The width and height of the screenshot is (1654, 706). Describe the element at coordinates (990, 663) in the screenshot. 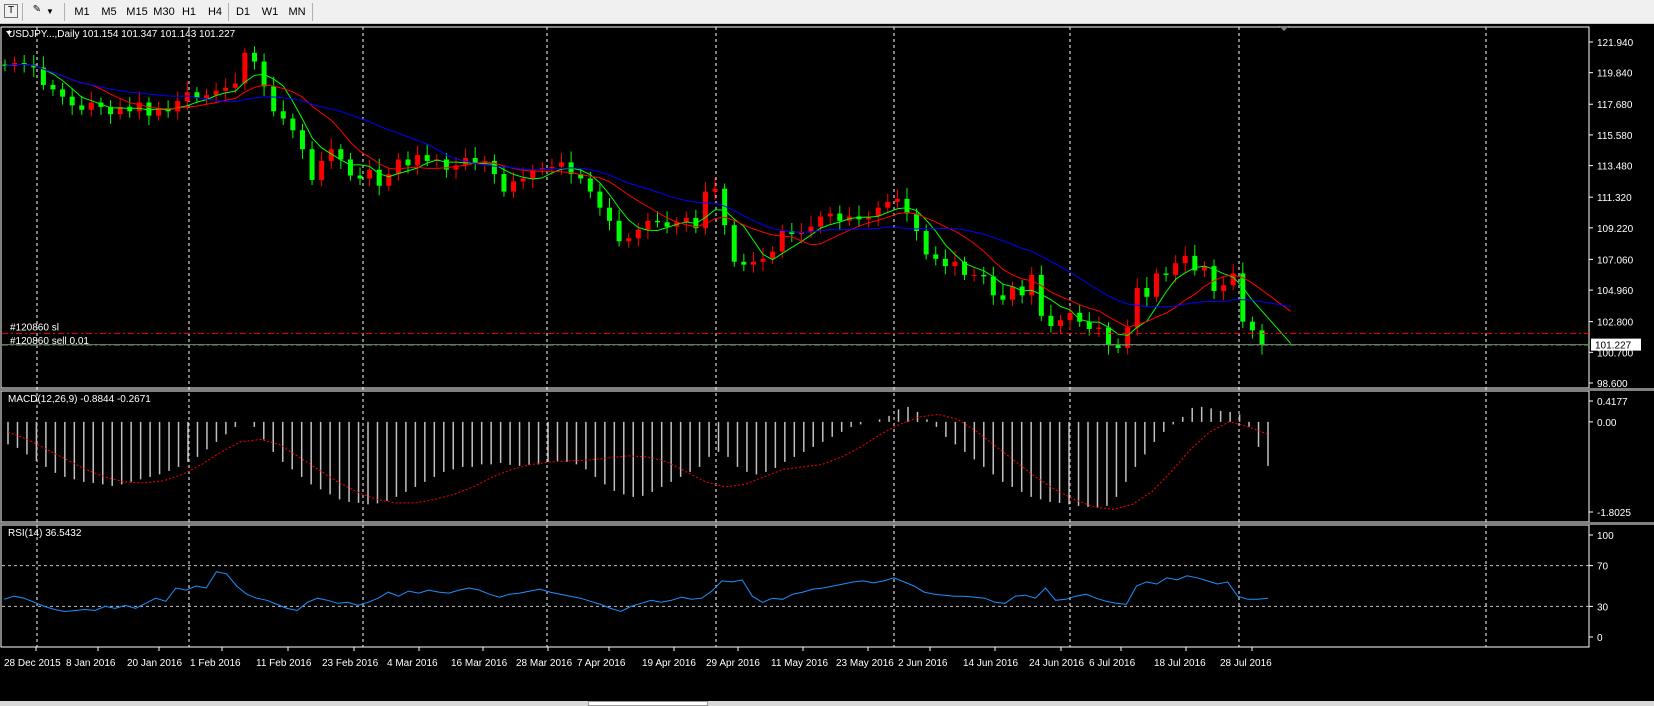

I see `date-tick-label: 14 Jun 2016` at that location.